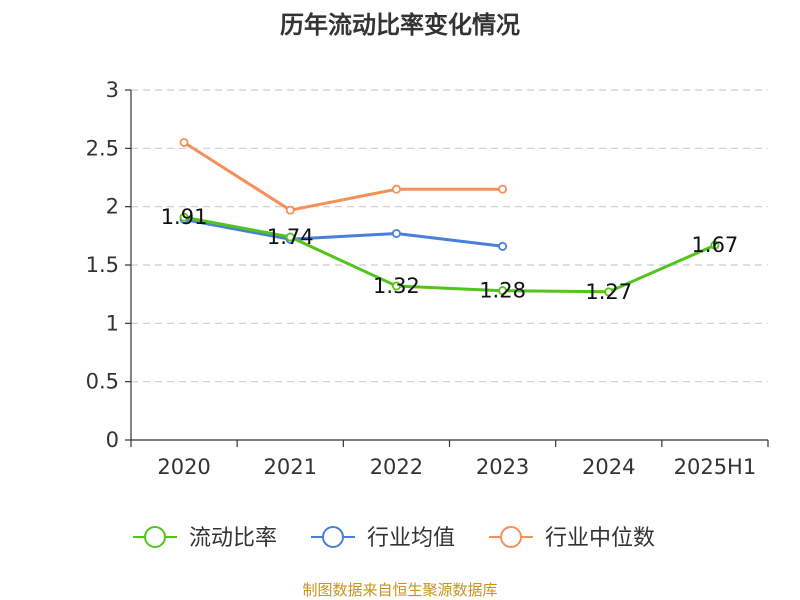 The height and width of the screenshot is (600, 800). Describe the element at coordinates (600, 538) in the screenshot. I see `legend-label: 行业中位数` at that location.